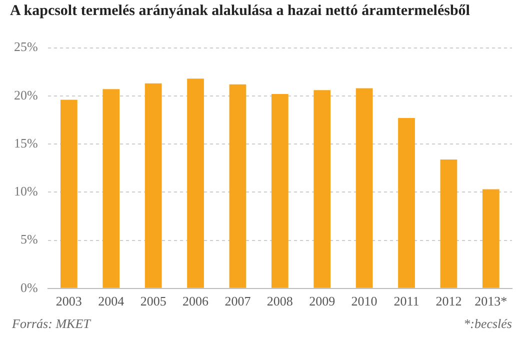 The image size is (524, 337). What do you see at coordinates (322, 301) in the screenshot?
I see `x-tick-label: 2009` at bounding box center [322, 301].